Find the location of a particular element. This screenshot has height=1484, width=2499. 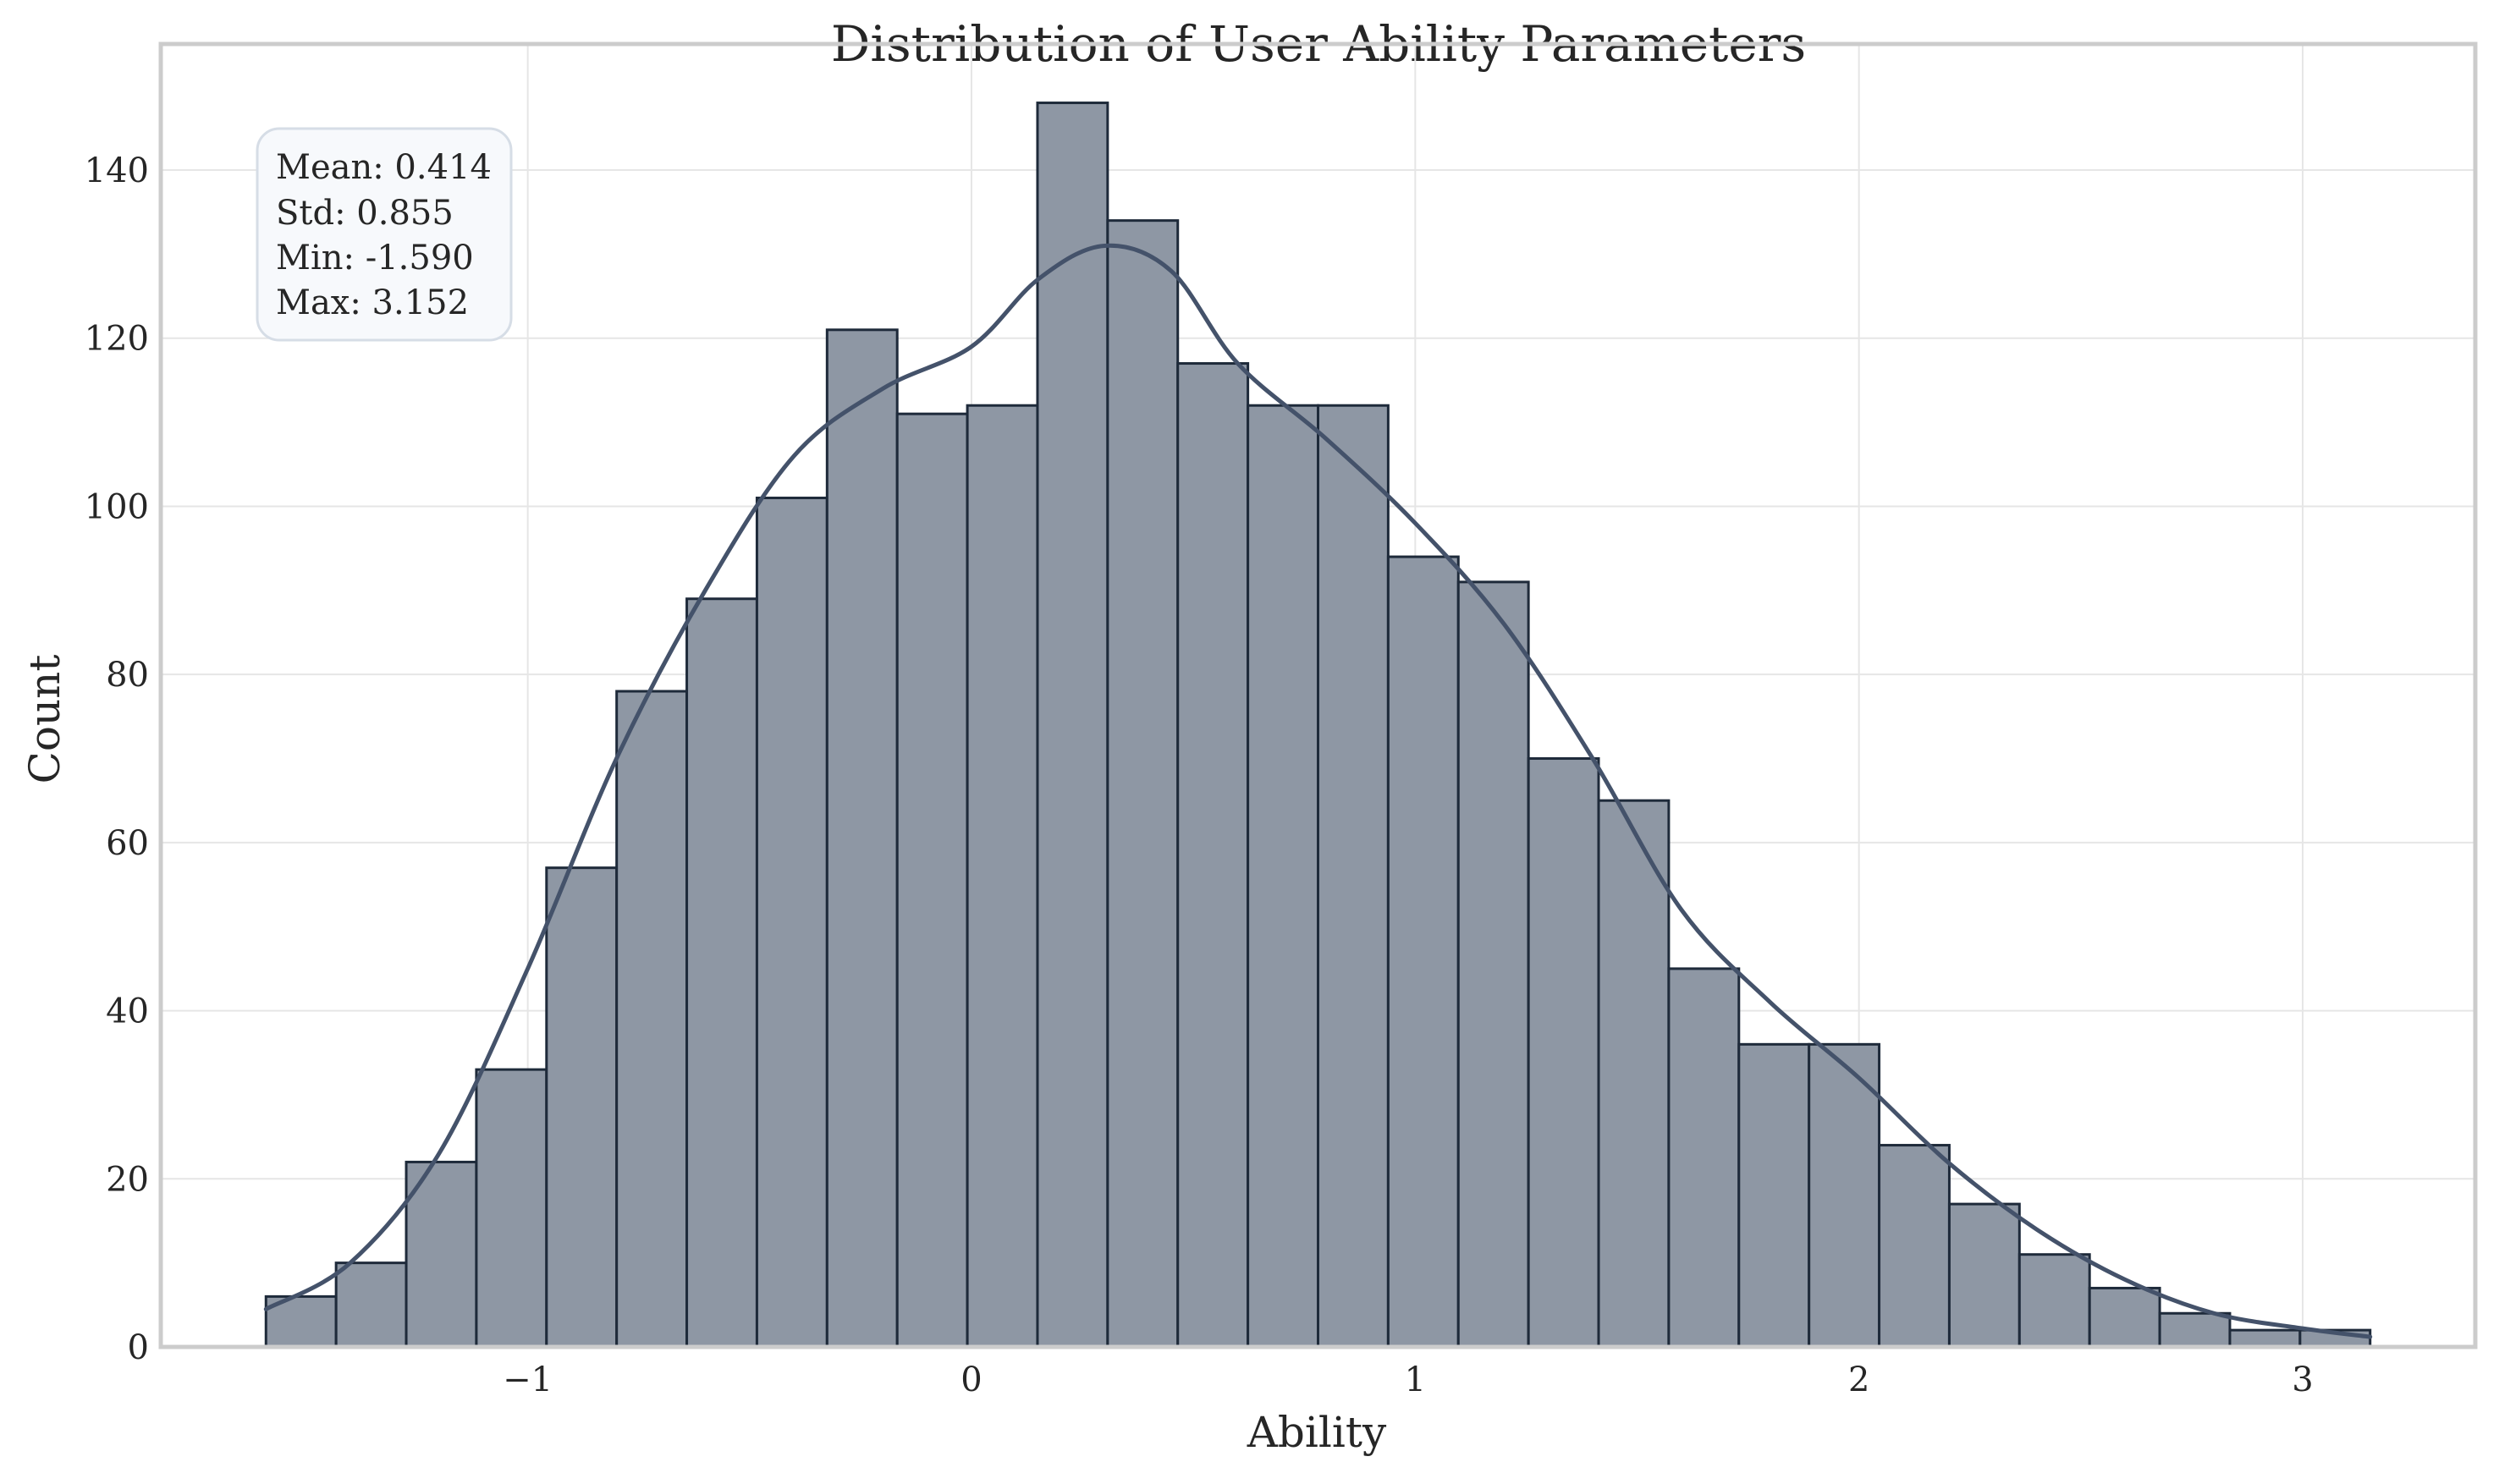

x-tick-label: 2 is located at coordinates (1858, 1379).